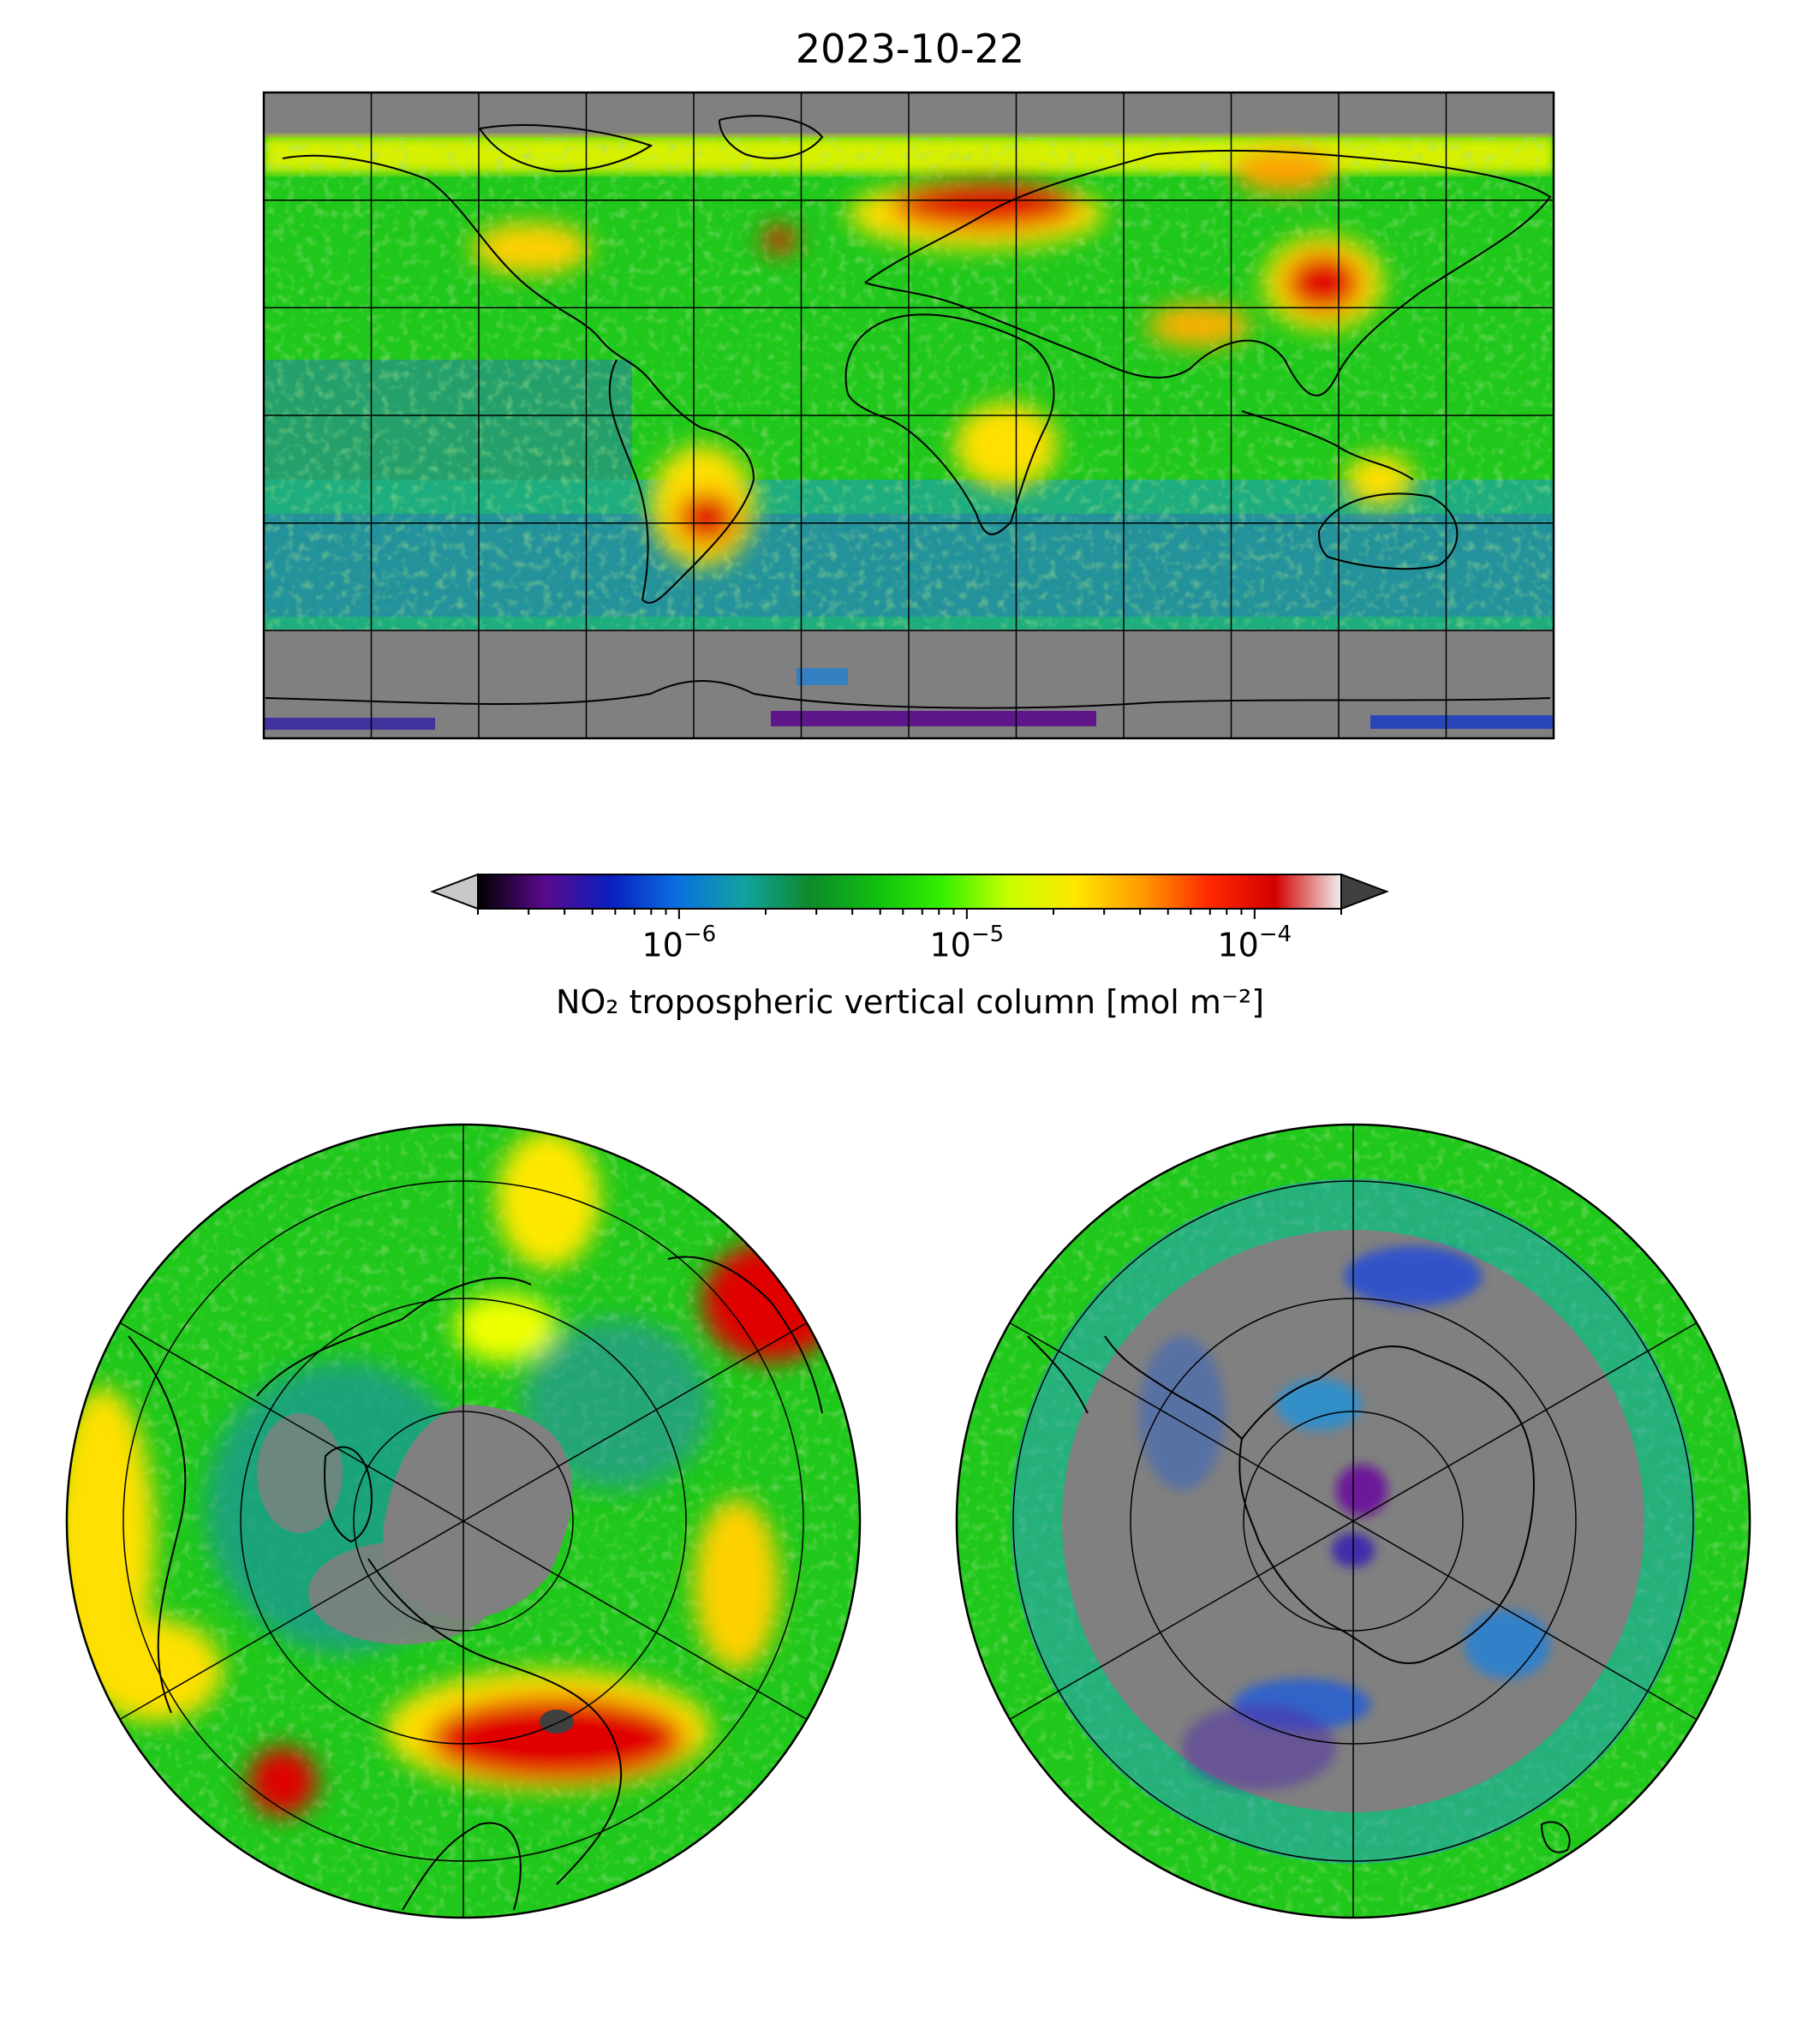 The width and height of the screenshot is (1820, 2023). What do you see at coordinates (1364, 891) in the screenshot?
I see `colorbar-over-extension` at bounding box center [1364, 891].